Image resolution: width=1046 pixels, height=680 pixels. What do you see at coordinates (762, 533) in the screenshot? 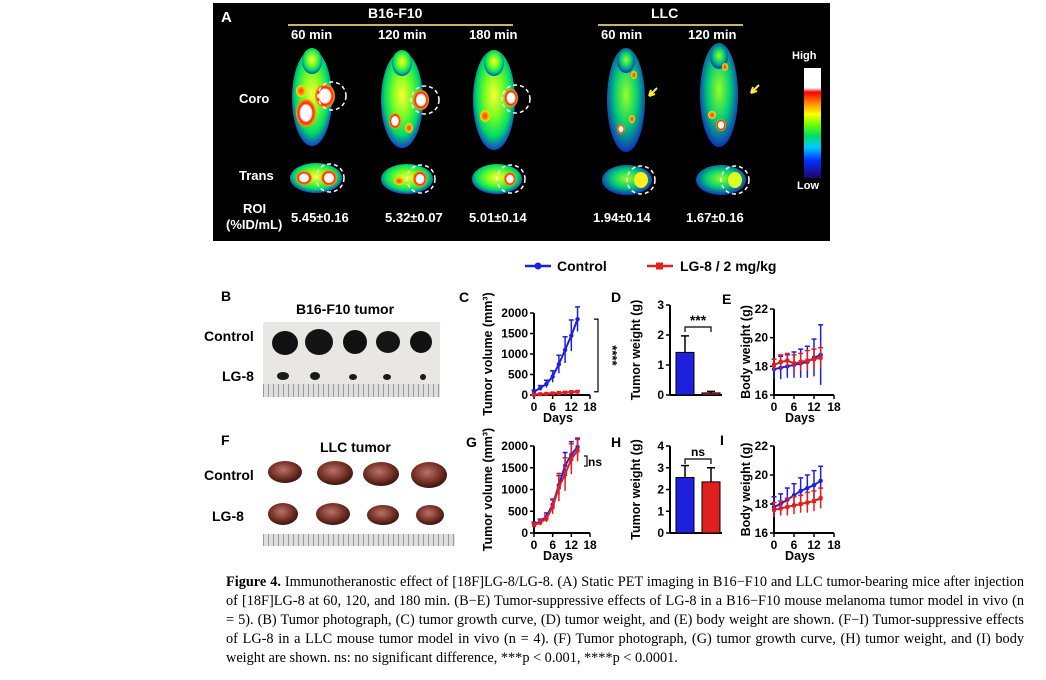
I see `y-tick-label: 16` at bounding box center [762, 533].